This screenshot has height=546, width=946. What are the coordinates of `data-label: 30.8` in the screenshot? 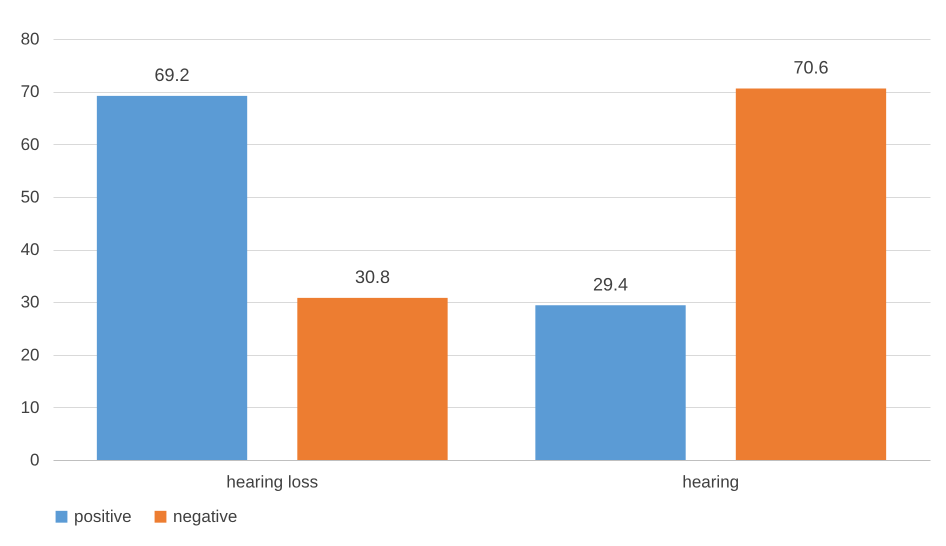 It's located at (372, 276).